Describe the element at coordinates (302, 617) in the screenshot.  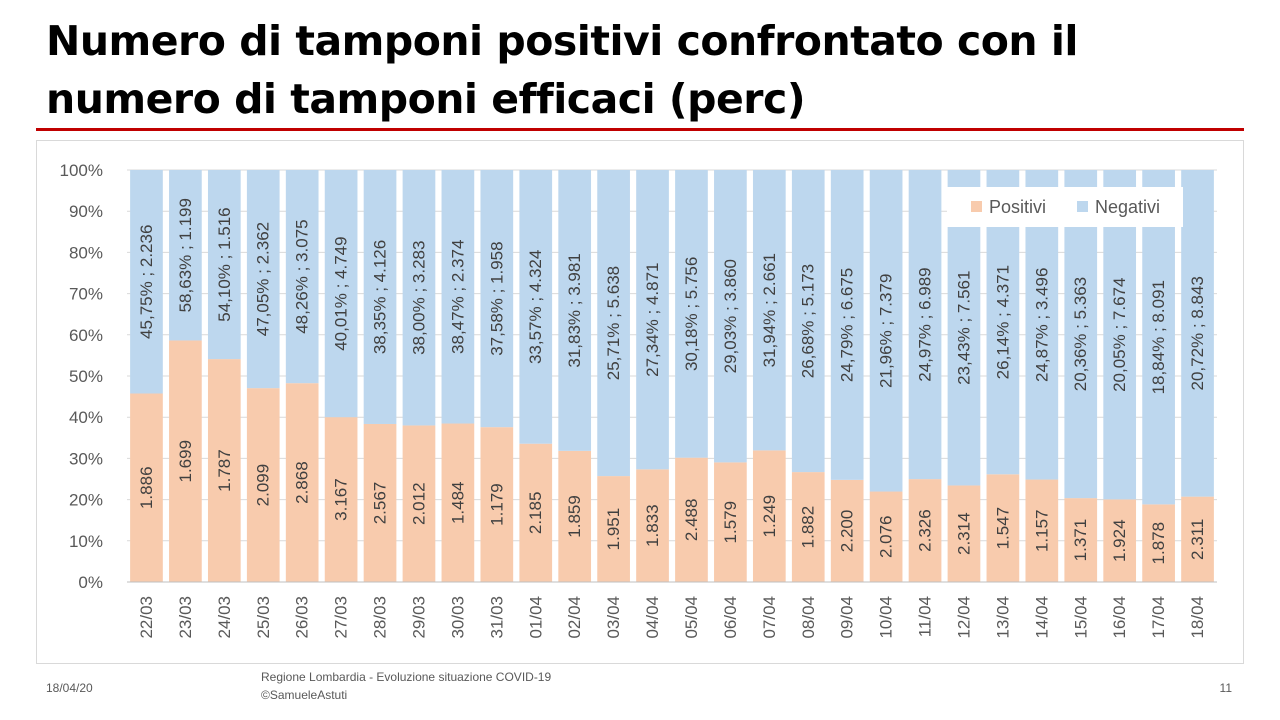
I see `x-tick-label: 26/03` at that location.